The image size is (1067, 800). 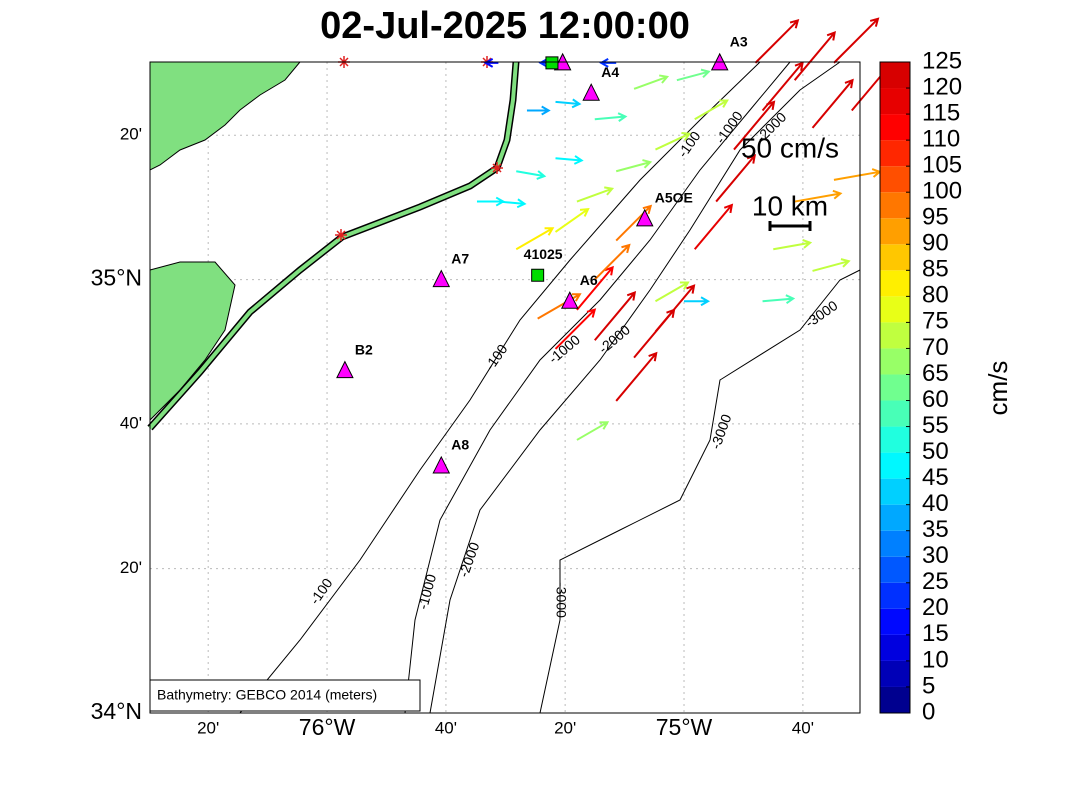 What do you see at coordinates (935, 347) in the screenshot?
I see `colorbar-tick-label: 70` at bounding box center [935, 347].